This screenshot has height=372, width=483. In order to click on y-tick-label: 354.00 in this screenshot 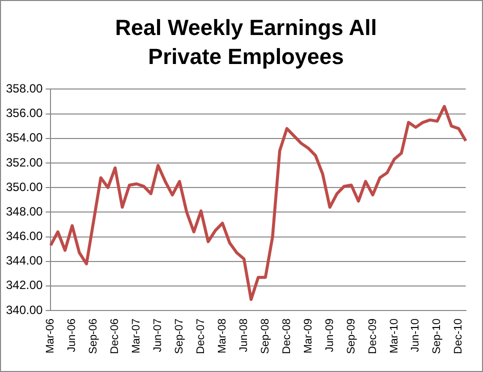, I will do `click(25, 137)`.